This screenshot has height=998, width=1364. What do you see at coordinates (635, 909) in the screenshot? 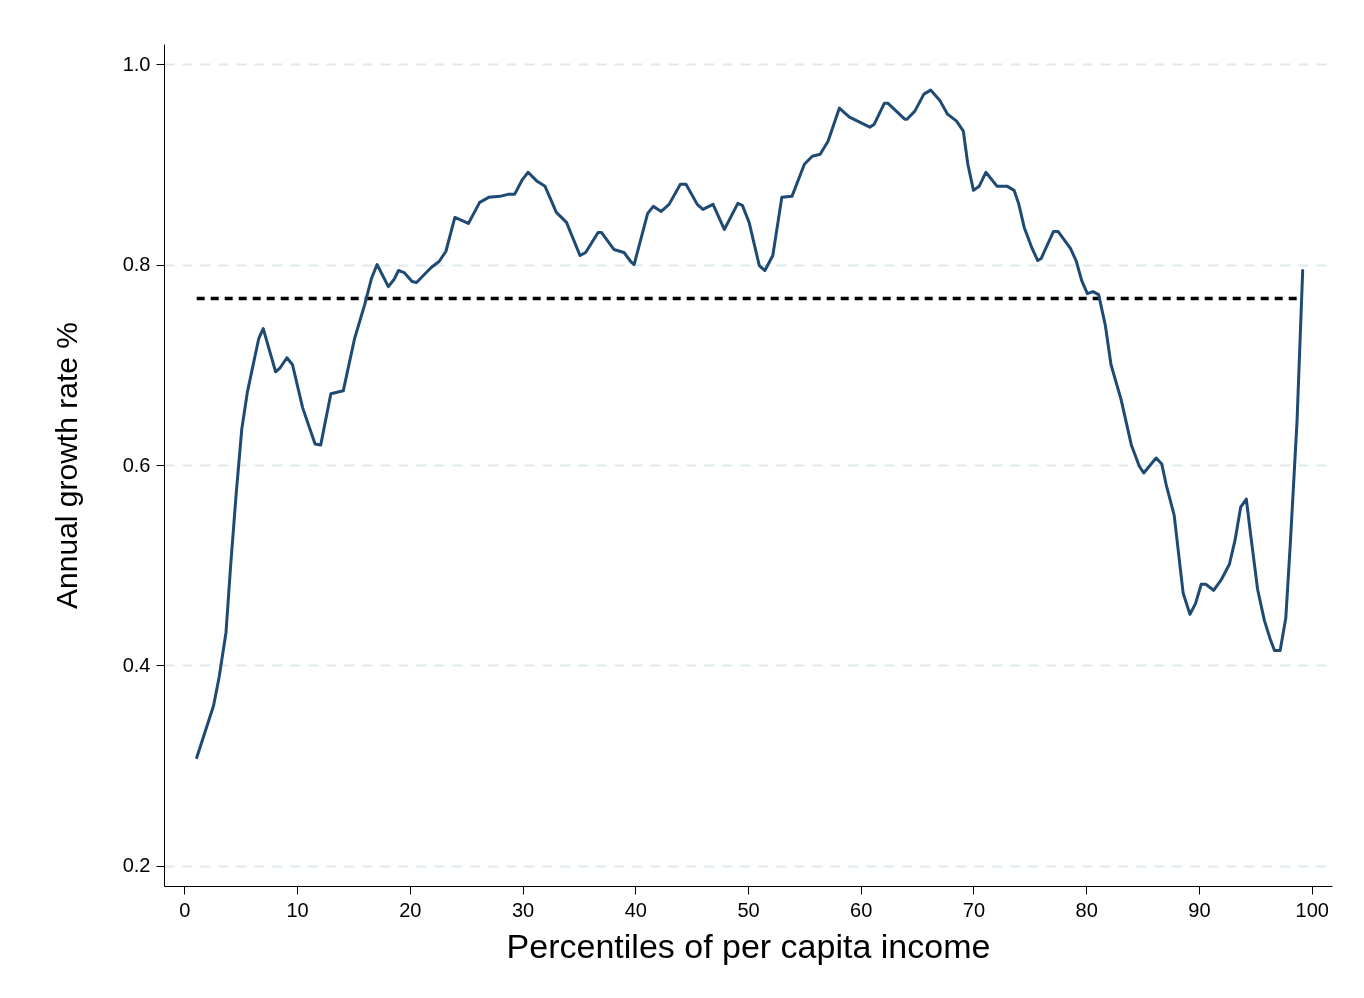
I see `x-tick-label: 40` at bounding box center [635, 909].